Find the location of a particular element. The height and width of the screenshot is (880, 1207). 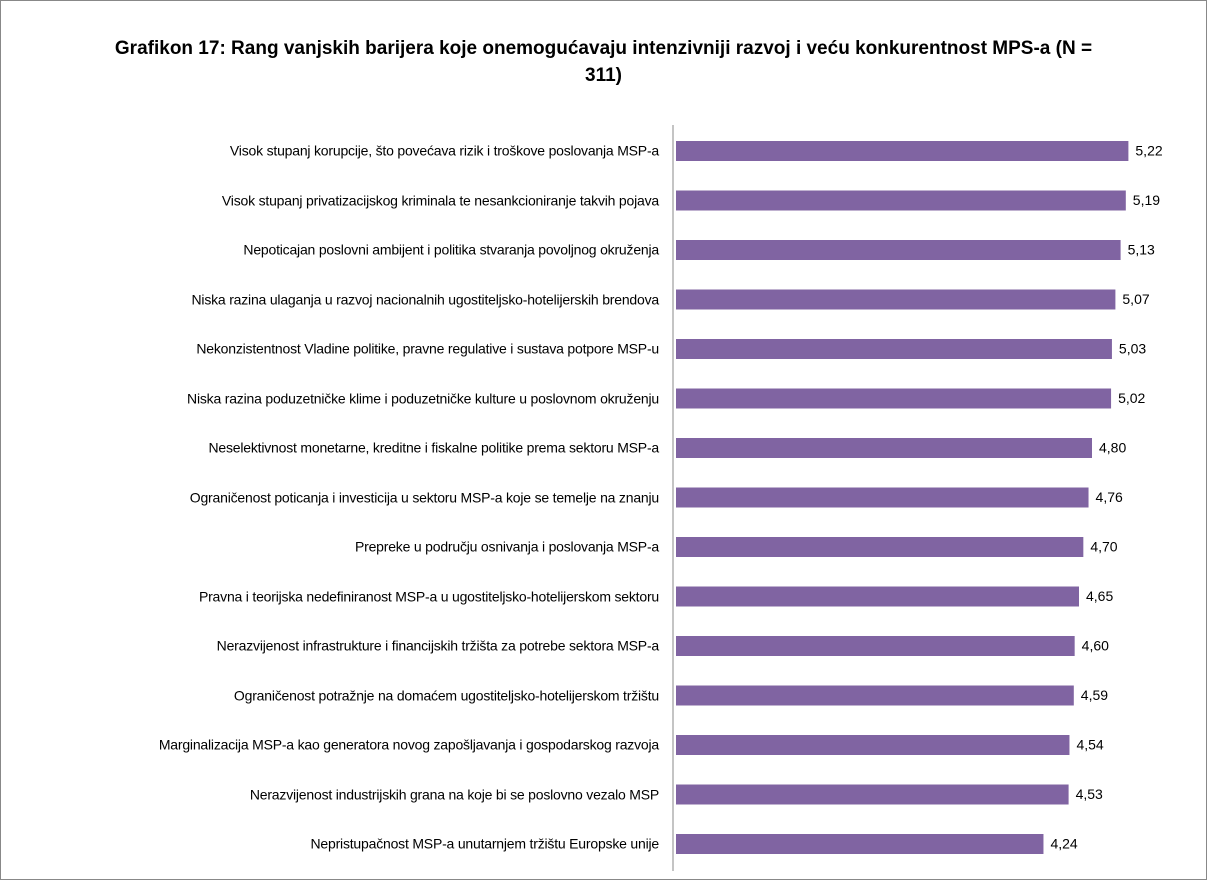

value-label: 4,76 is located at coordinates (1109, 497).